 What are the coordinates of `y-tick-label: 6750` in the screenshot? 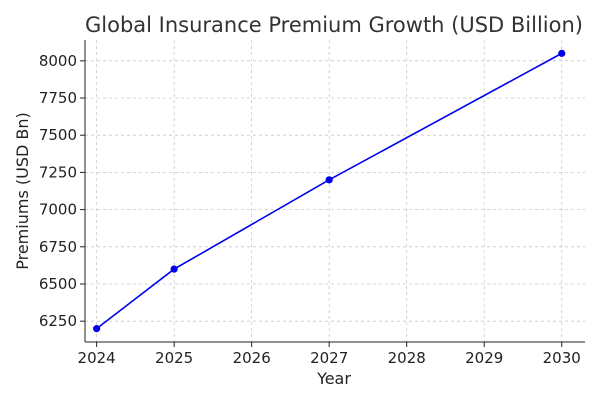 It's located at (58, 247).